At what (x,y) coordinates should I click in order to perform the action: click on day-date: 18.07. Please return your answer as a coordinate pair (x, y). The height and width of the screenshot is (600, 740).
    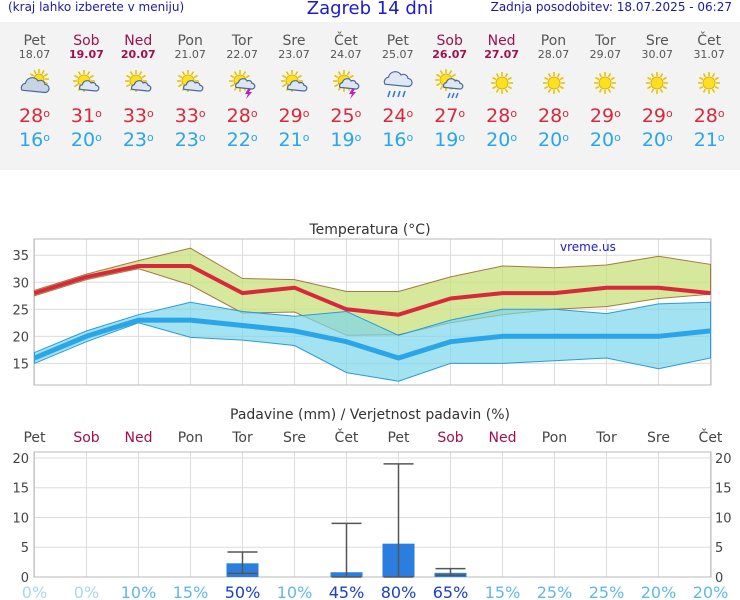
    Looking at the image, I should click on (34, 54).